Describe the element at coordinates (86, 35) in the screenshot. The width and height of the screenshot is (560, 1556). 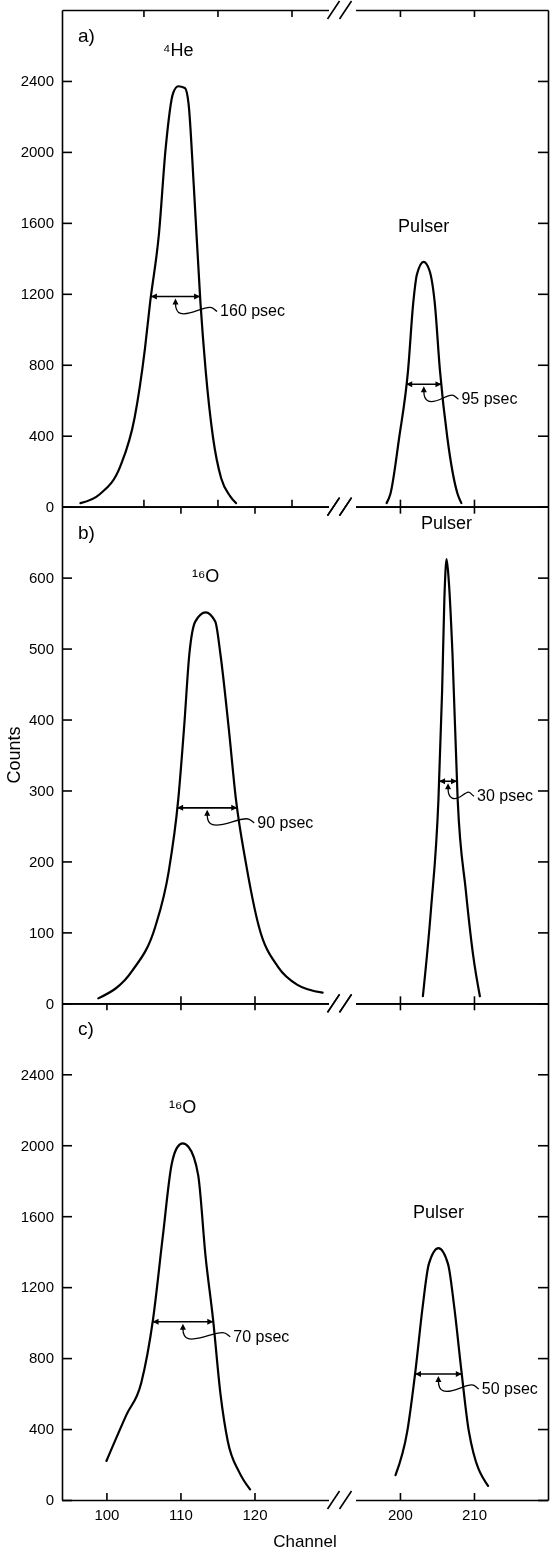
I see `annotation: a)` at that location.